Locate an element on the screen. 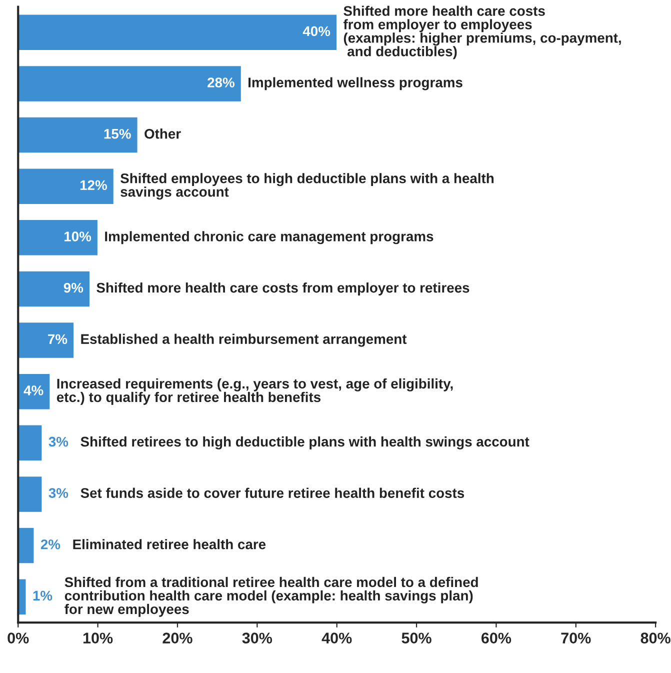  data-label: 9% is located at coordinates (74, 287).